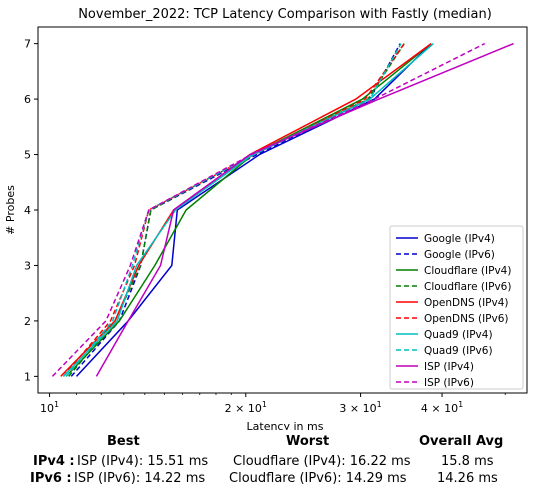 The height and width of the screenshot is (494, 541). I want to click on legend-box, so click(456, 307).